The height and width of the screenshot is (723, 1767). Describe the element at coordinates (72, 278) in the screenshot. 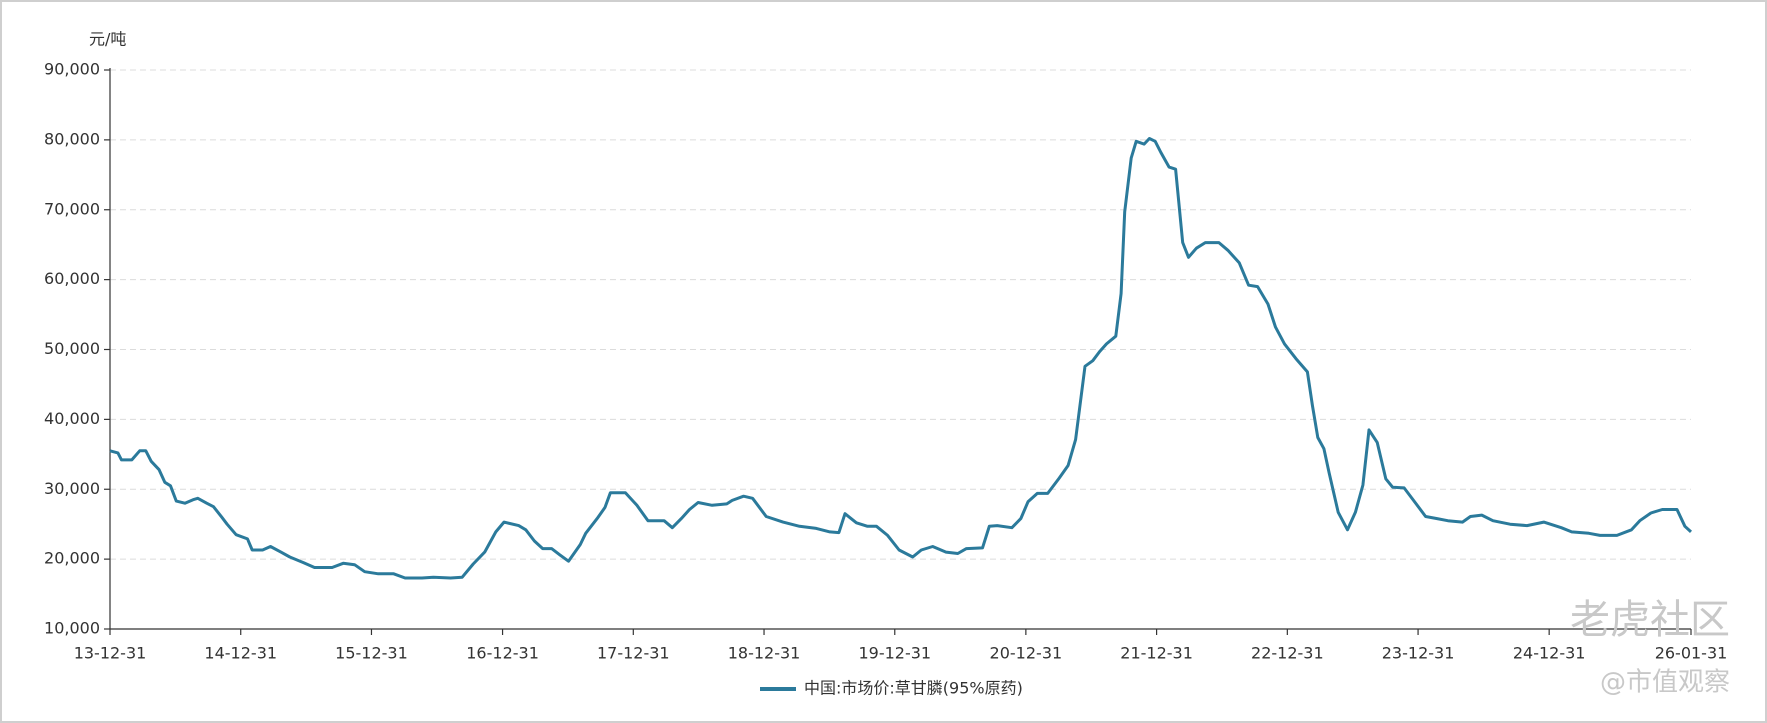

I see `y-tick-label: 60,000` at that location.